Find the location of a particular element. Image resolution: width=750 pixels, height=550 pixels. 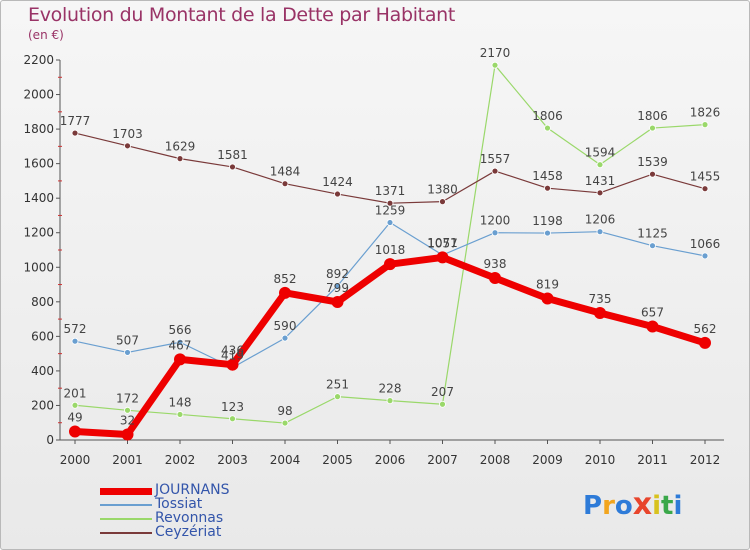

x-tick-label: 2006 is located at coordinates (390, 460).